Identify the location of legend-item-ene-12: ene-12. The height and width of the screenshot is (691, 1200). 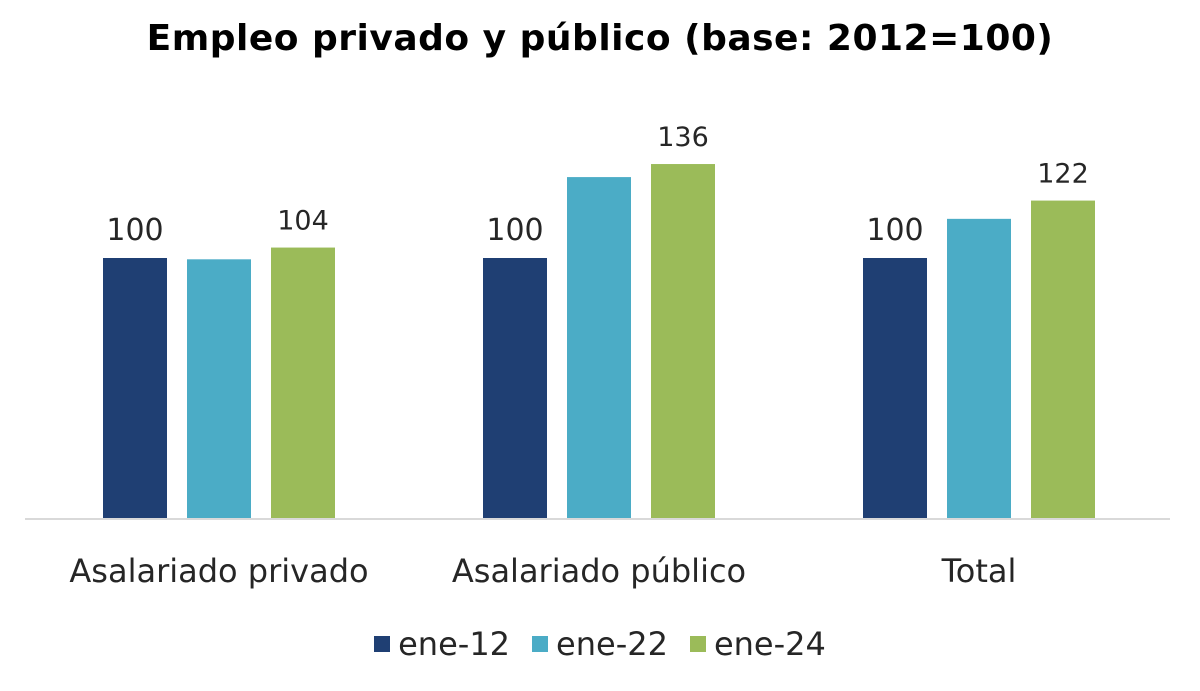
(442, 644).